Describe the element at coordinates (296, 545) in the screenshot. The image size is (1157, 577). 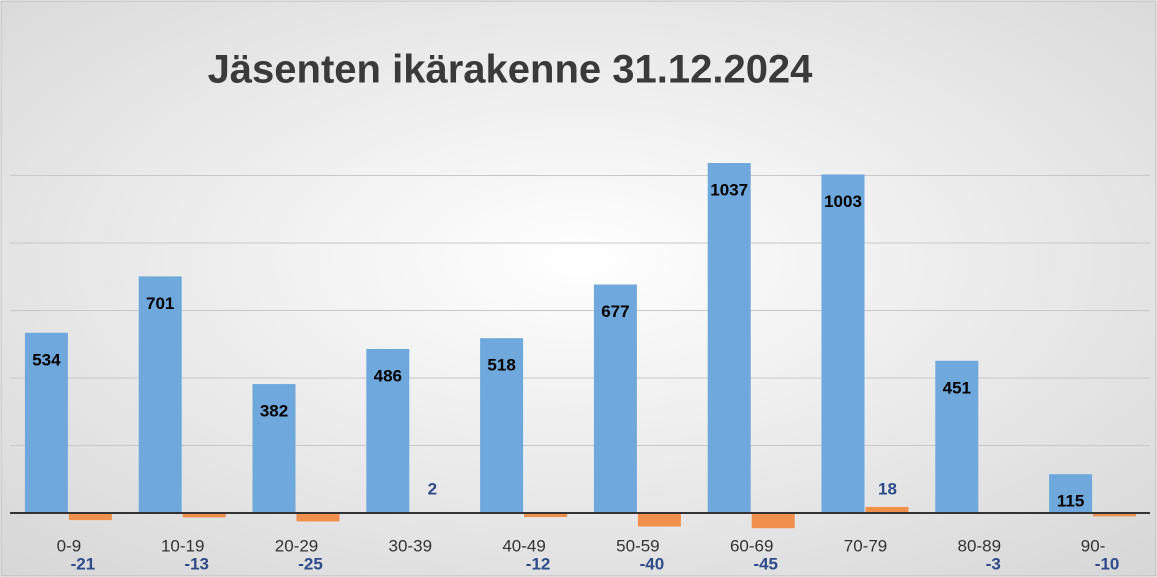
I see `x-tick-label: 20-29` at that location.